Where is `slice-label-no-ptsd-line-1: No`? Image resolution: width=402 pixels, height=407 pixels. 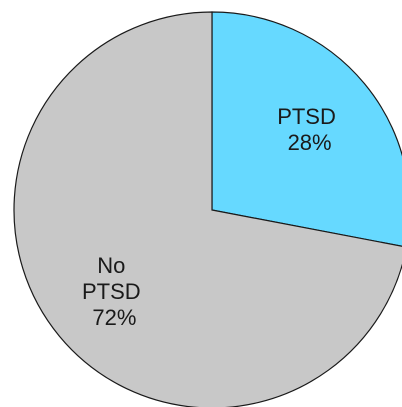 slice-label-no-ptsd-line-1: No is located at coordinates (111, 265).